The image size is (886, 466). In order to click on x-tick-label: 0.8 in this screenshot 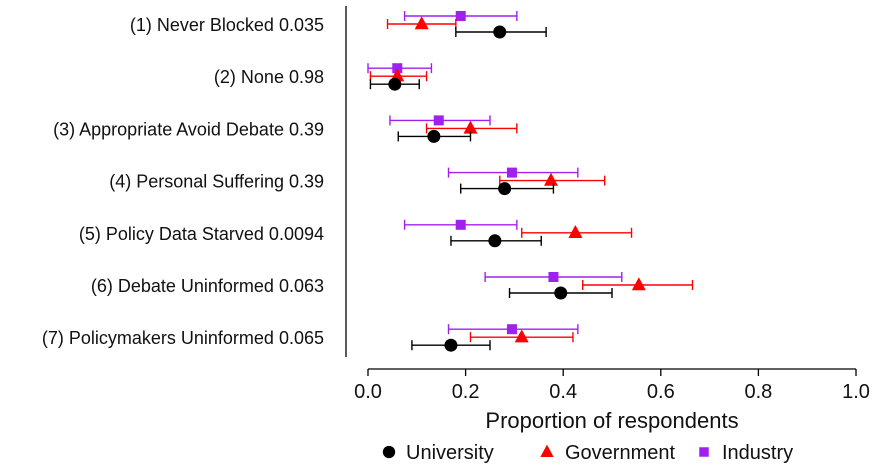, I will do `click(758, 392)`.